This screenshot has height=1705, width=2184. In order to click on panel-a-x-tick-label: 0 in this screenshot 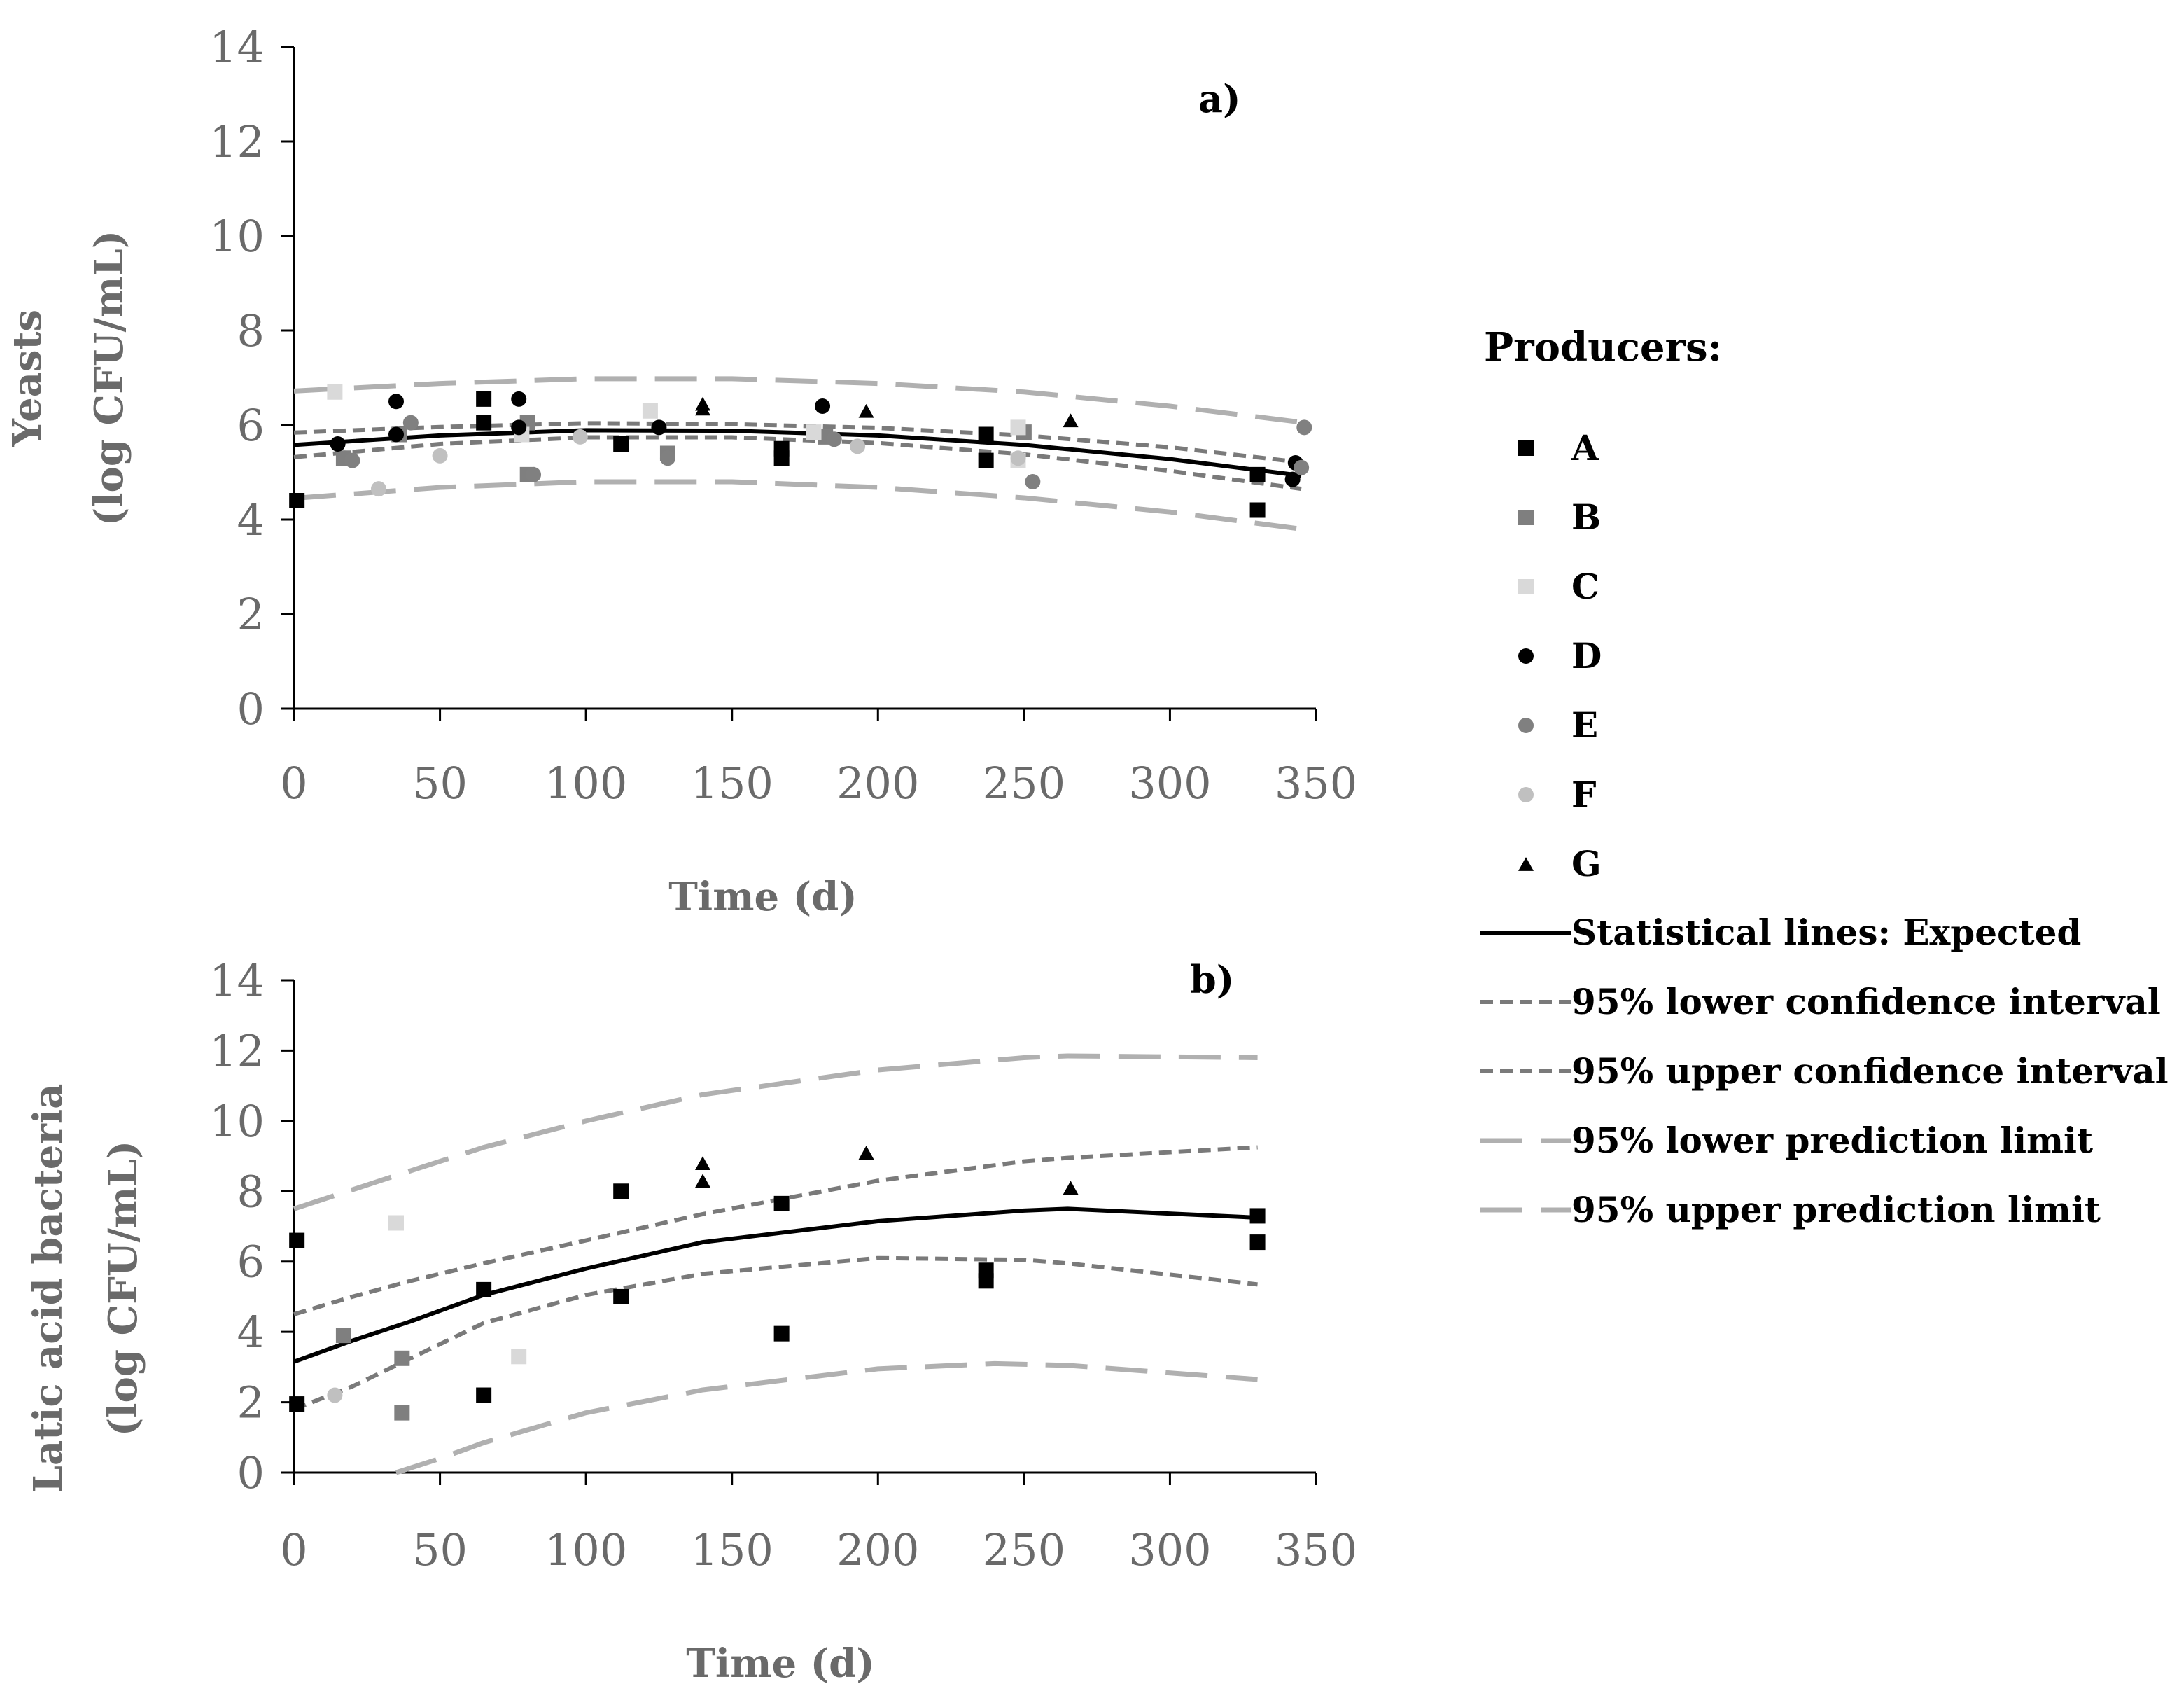, I will do `click(293, 783)`.